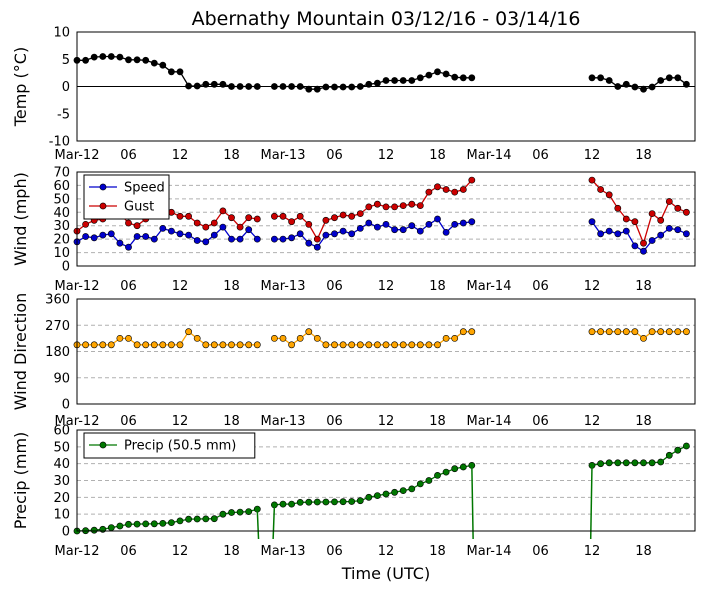  Describe the element at coordinates (61, 253) in the screenshot. I see `y-tick-label: 10` at that location.